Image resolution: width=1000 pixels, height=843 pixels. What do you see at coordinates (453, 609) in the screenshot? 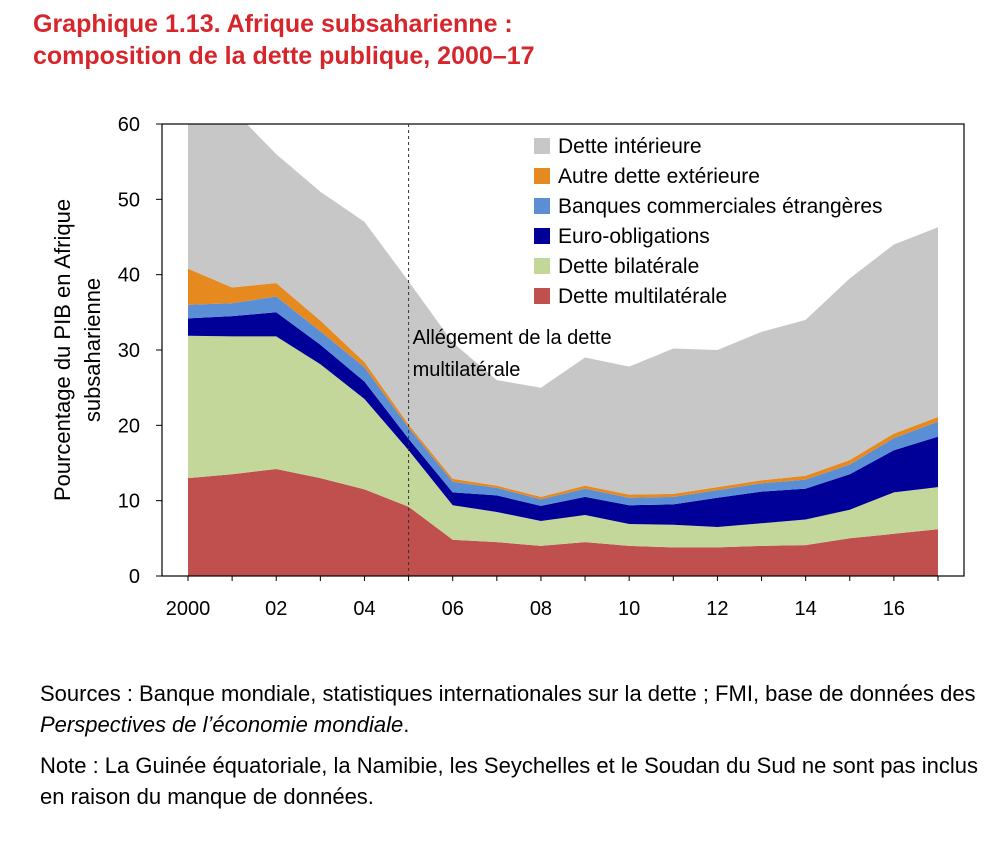
I see `x-tick-label: 06` at bounding box center [453, 609].